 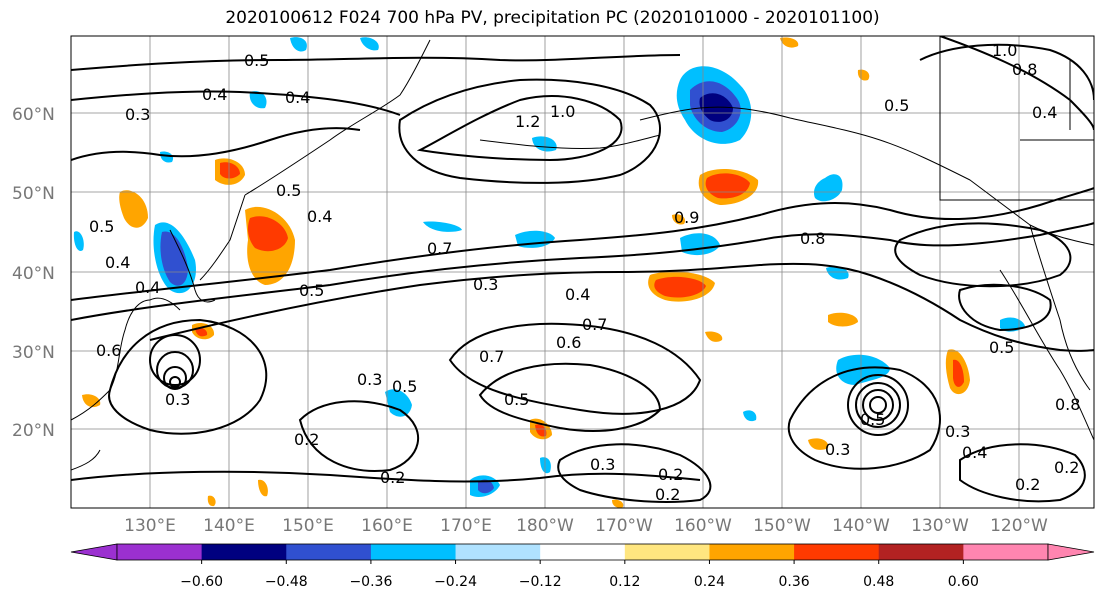 What do you see at coordinates (466, 526) in the screenshot?
I see `lon-label: 170°E` at bounding box center [466, 526].